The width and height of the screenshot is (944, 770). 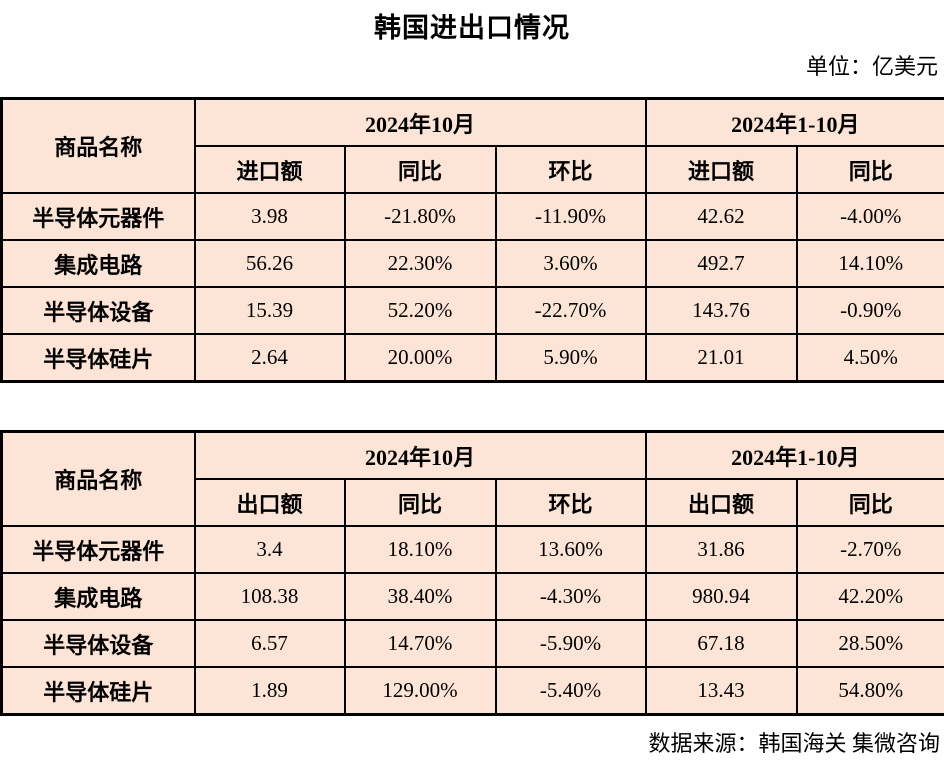 What do you see at coordinates (269, 169) in the screenshot?
I see `imports-subheader-import-amount-oct: 进口额` at bounding box center [269, 169].